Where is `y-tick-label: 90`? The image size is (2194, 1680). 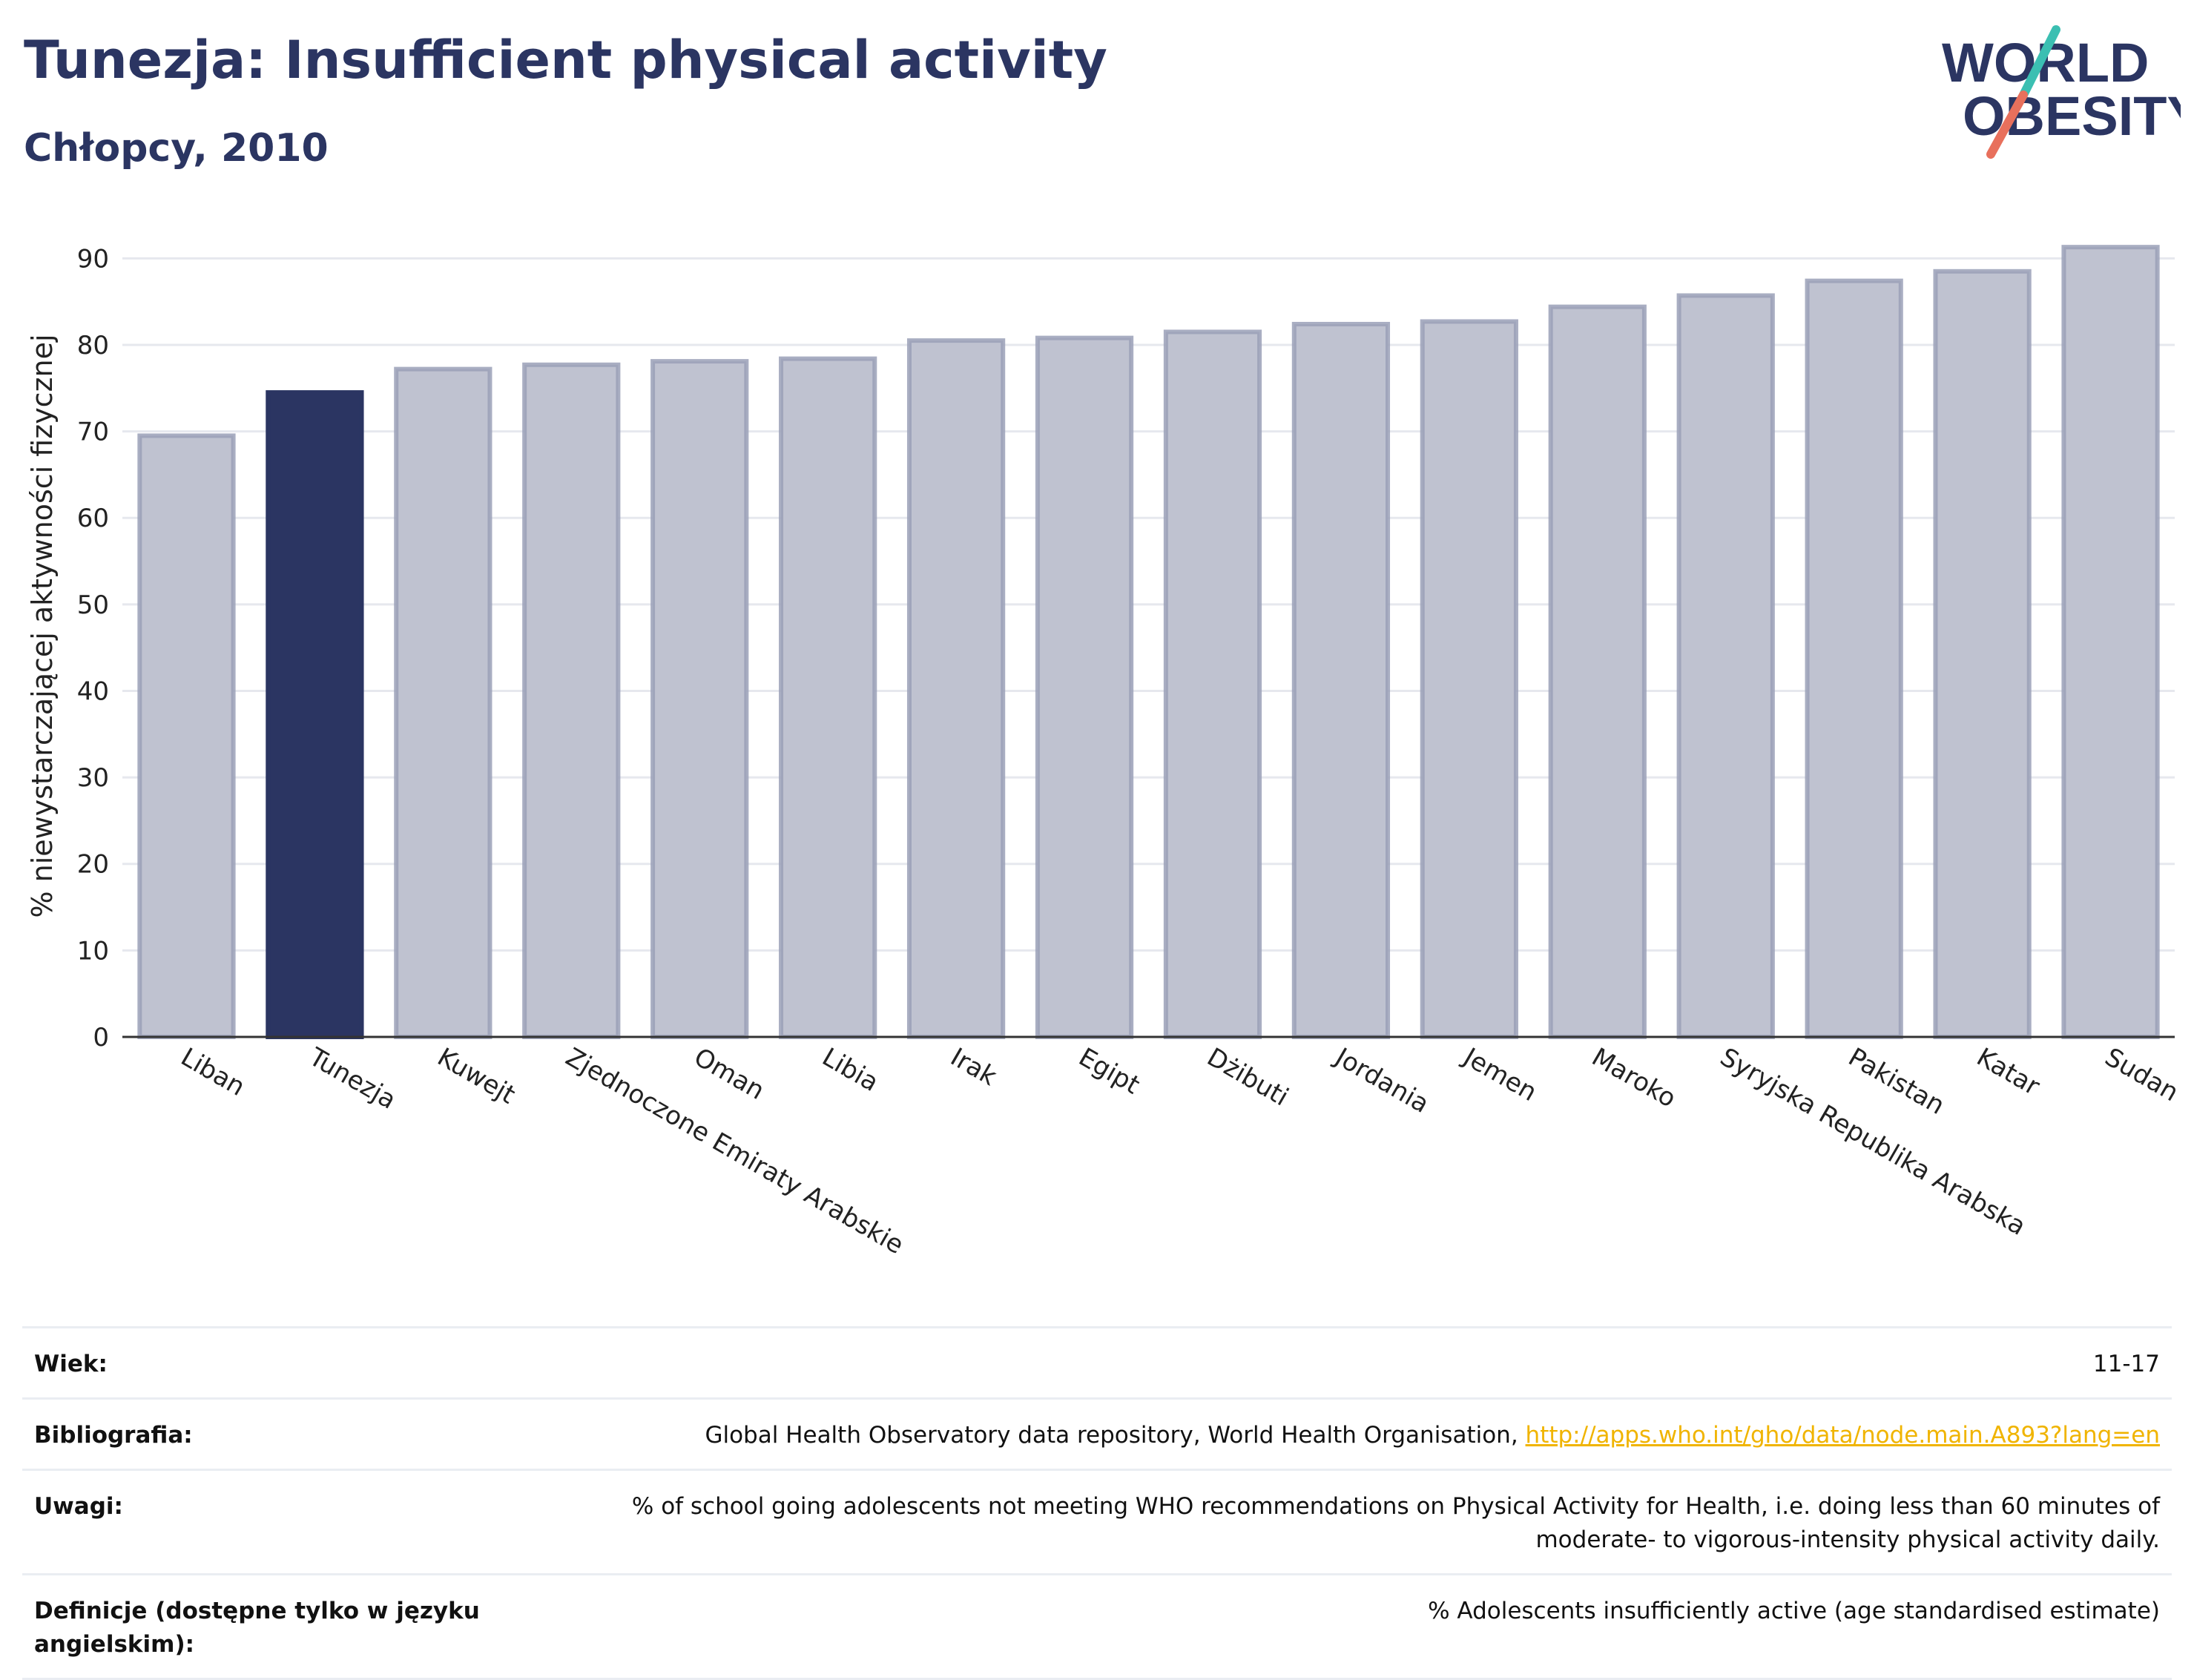
y-tick-label: 90 is located at coordinates (93, 259).